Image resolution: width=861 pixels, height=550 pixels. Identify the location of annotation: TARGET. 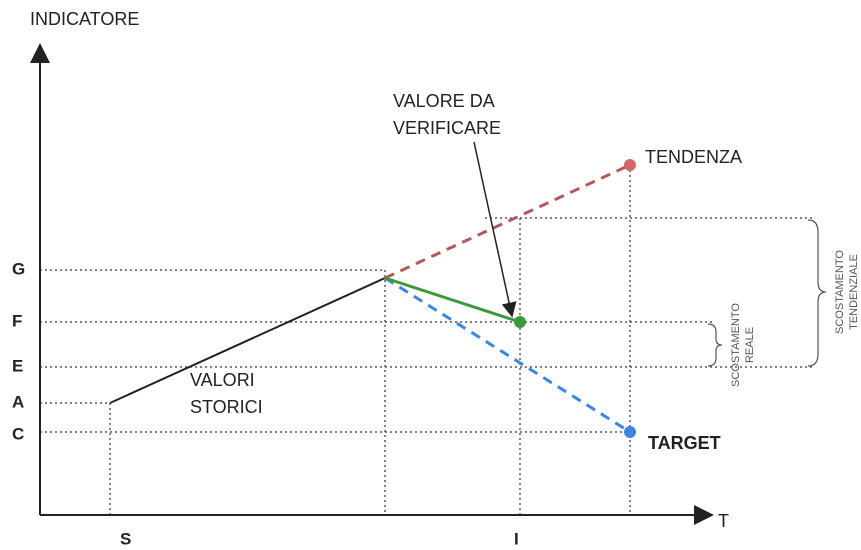
(684, 443).